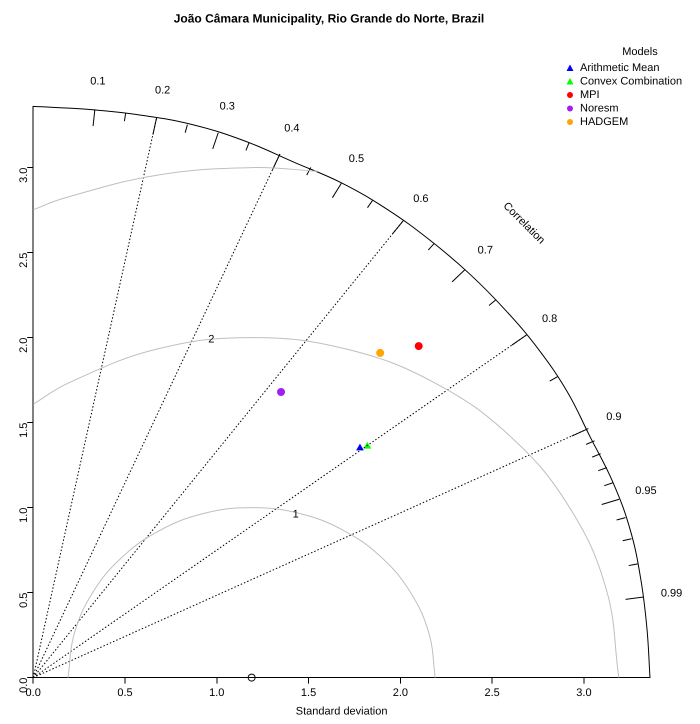 The height and width of the screenshot is (724, 700). I want to click on legend-label: HADGEM, so click(604, 122).